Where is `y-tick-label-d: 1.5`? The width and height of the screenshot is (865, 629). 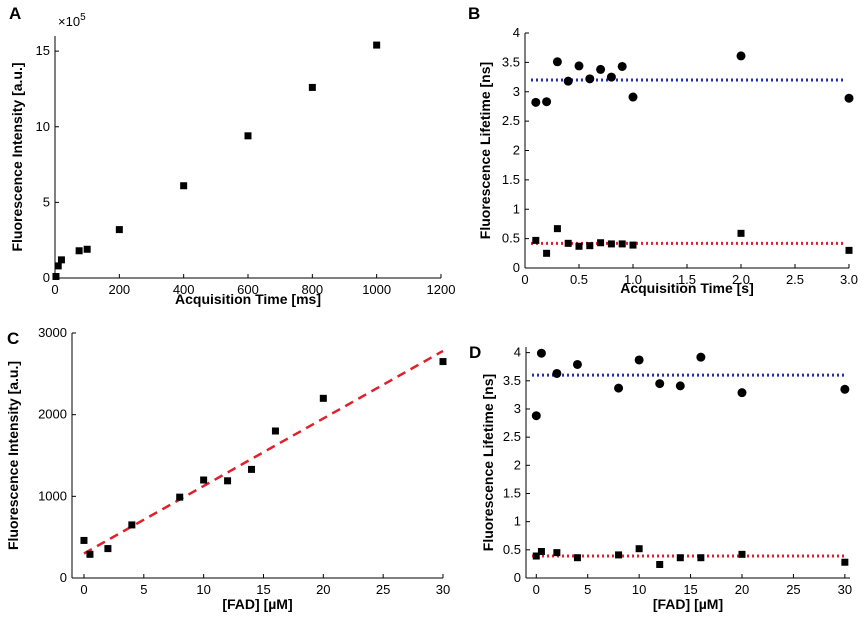 y-tick-label-d: 1.5 is located at coordinates (512, 492).